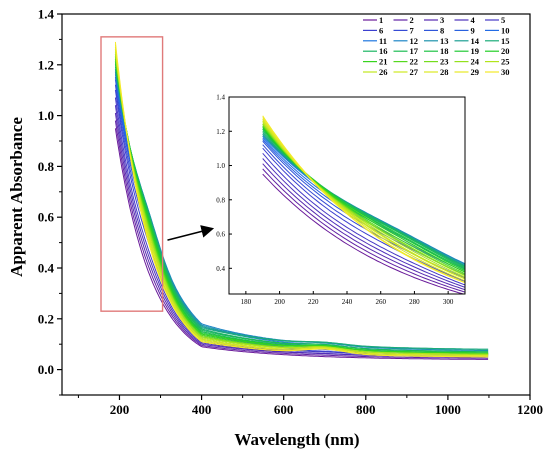  I want to click on legend-label-13: 13, so click(444, 41).